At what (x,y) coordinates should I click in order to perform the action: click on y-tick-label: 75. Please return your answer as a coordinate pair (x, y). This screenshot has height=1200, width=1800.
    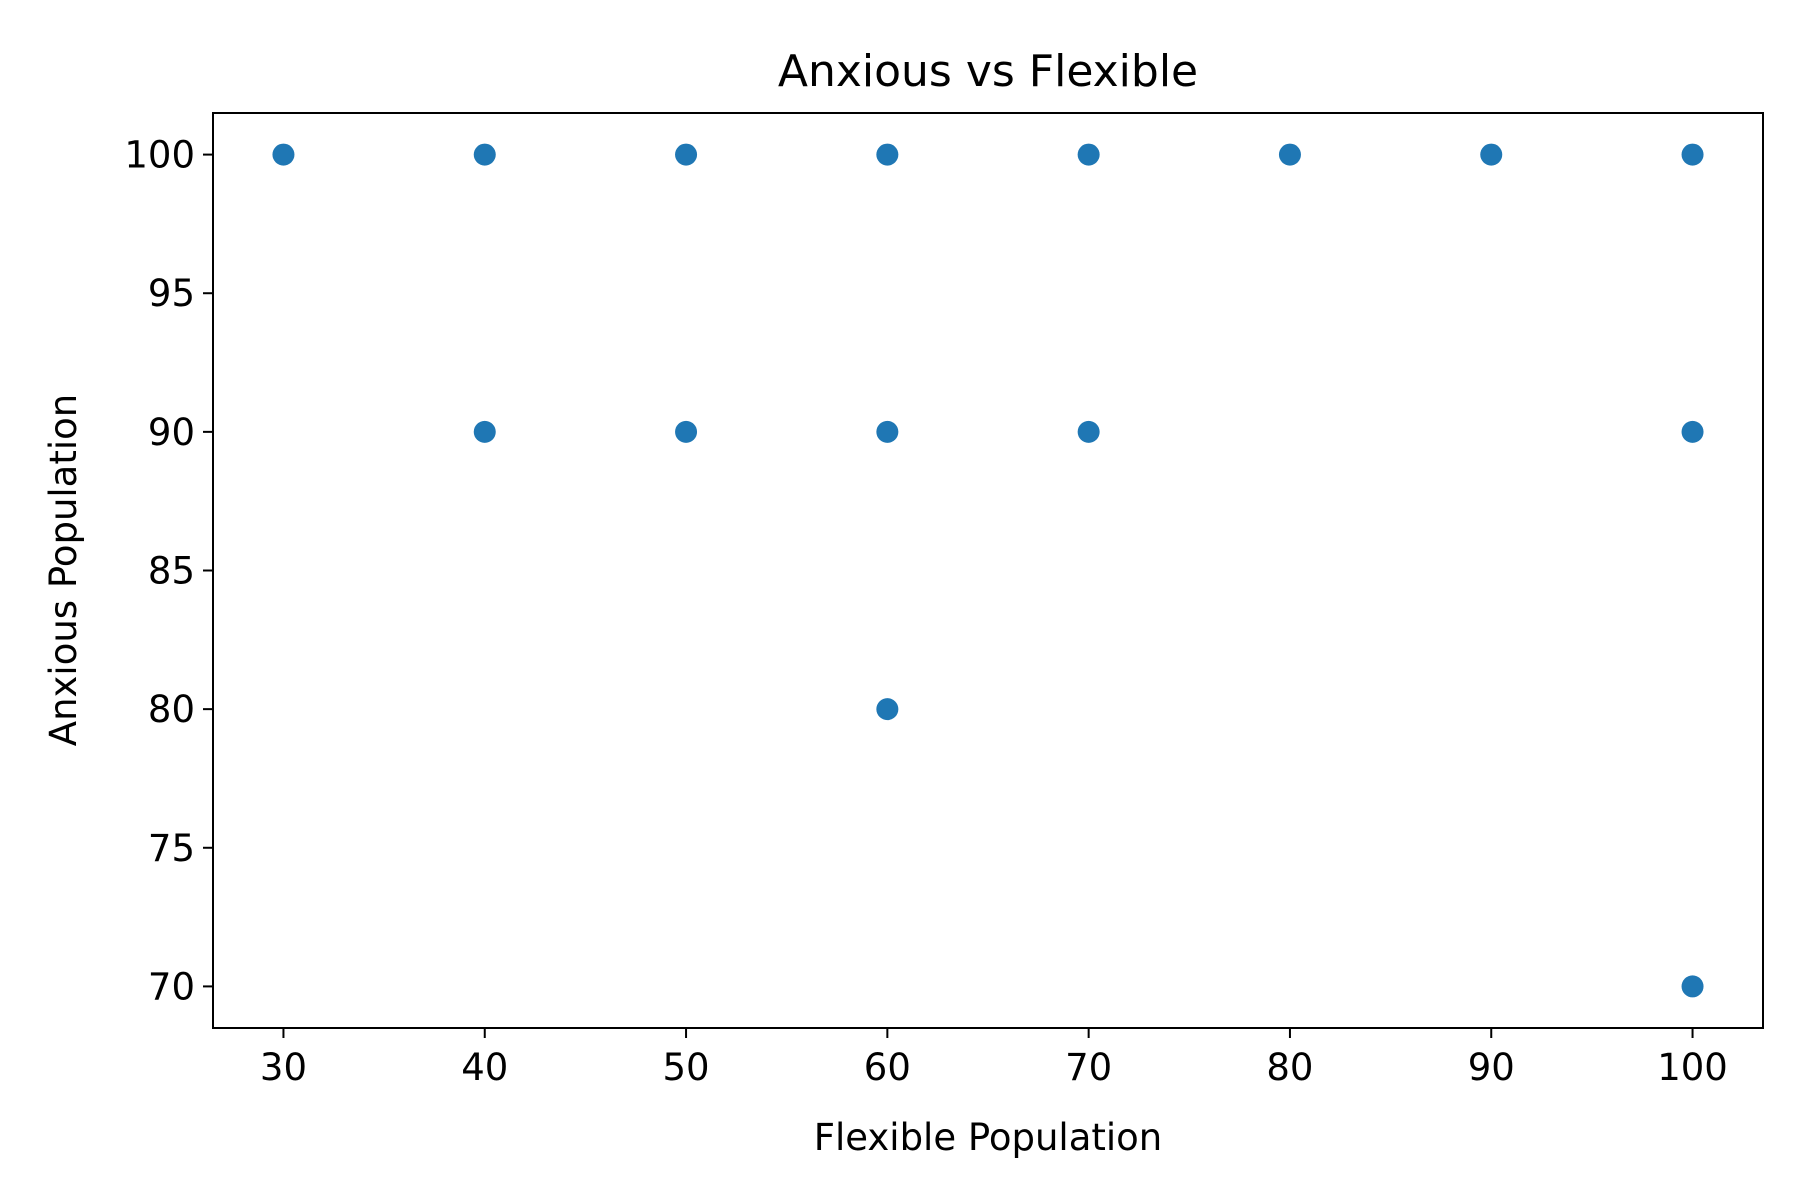
    Looking at the image, I should click on (171, 848).